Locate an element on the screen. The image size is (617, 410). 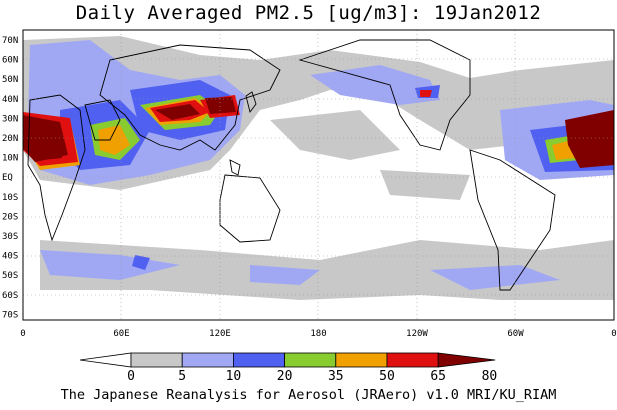
latitude-label: 50S is located at coordinates (10, 276).